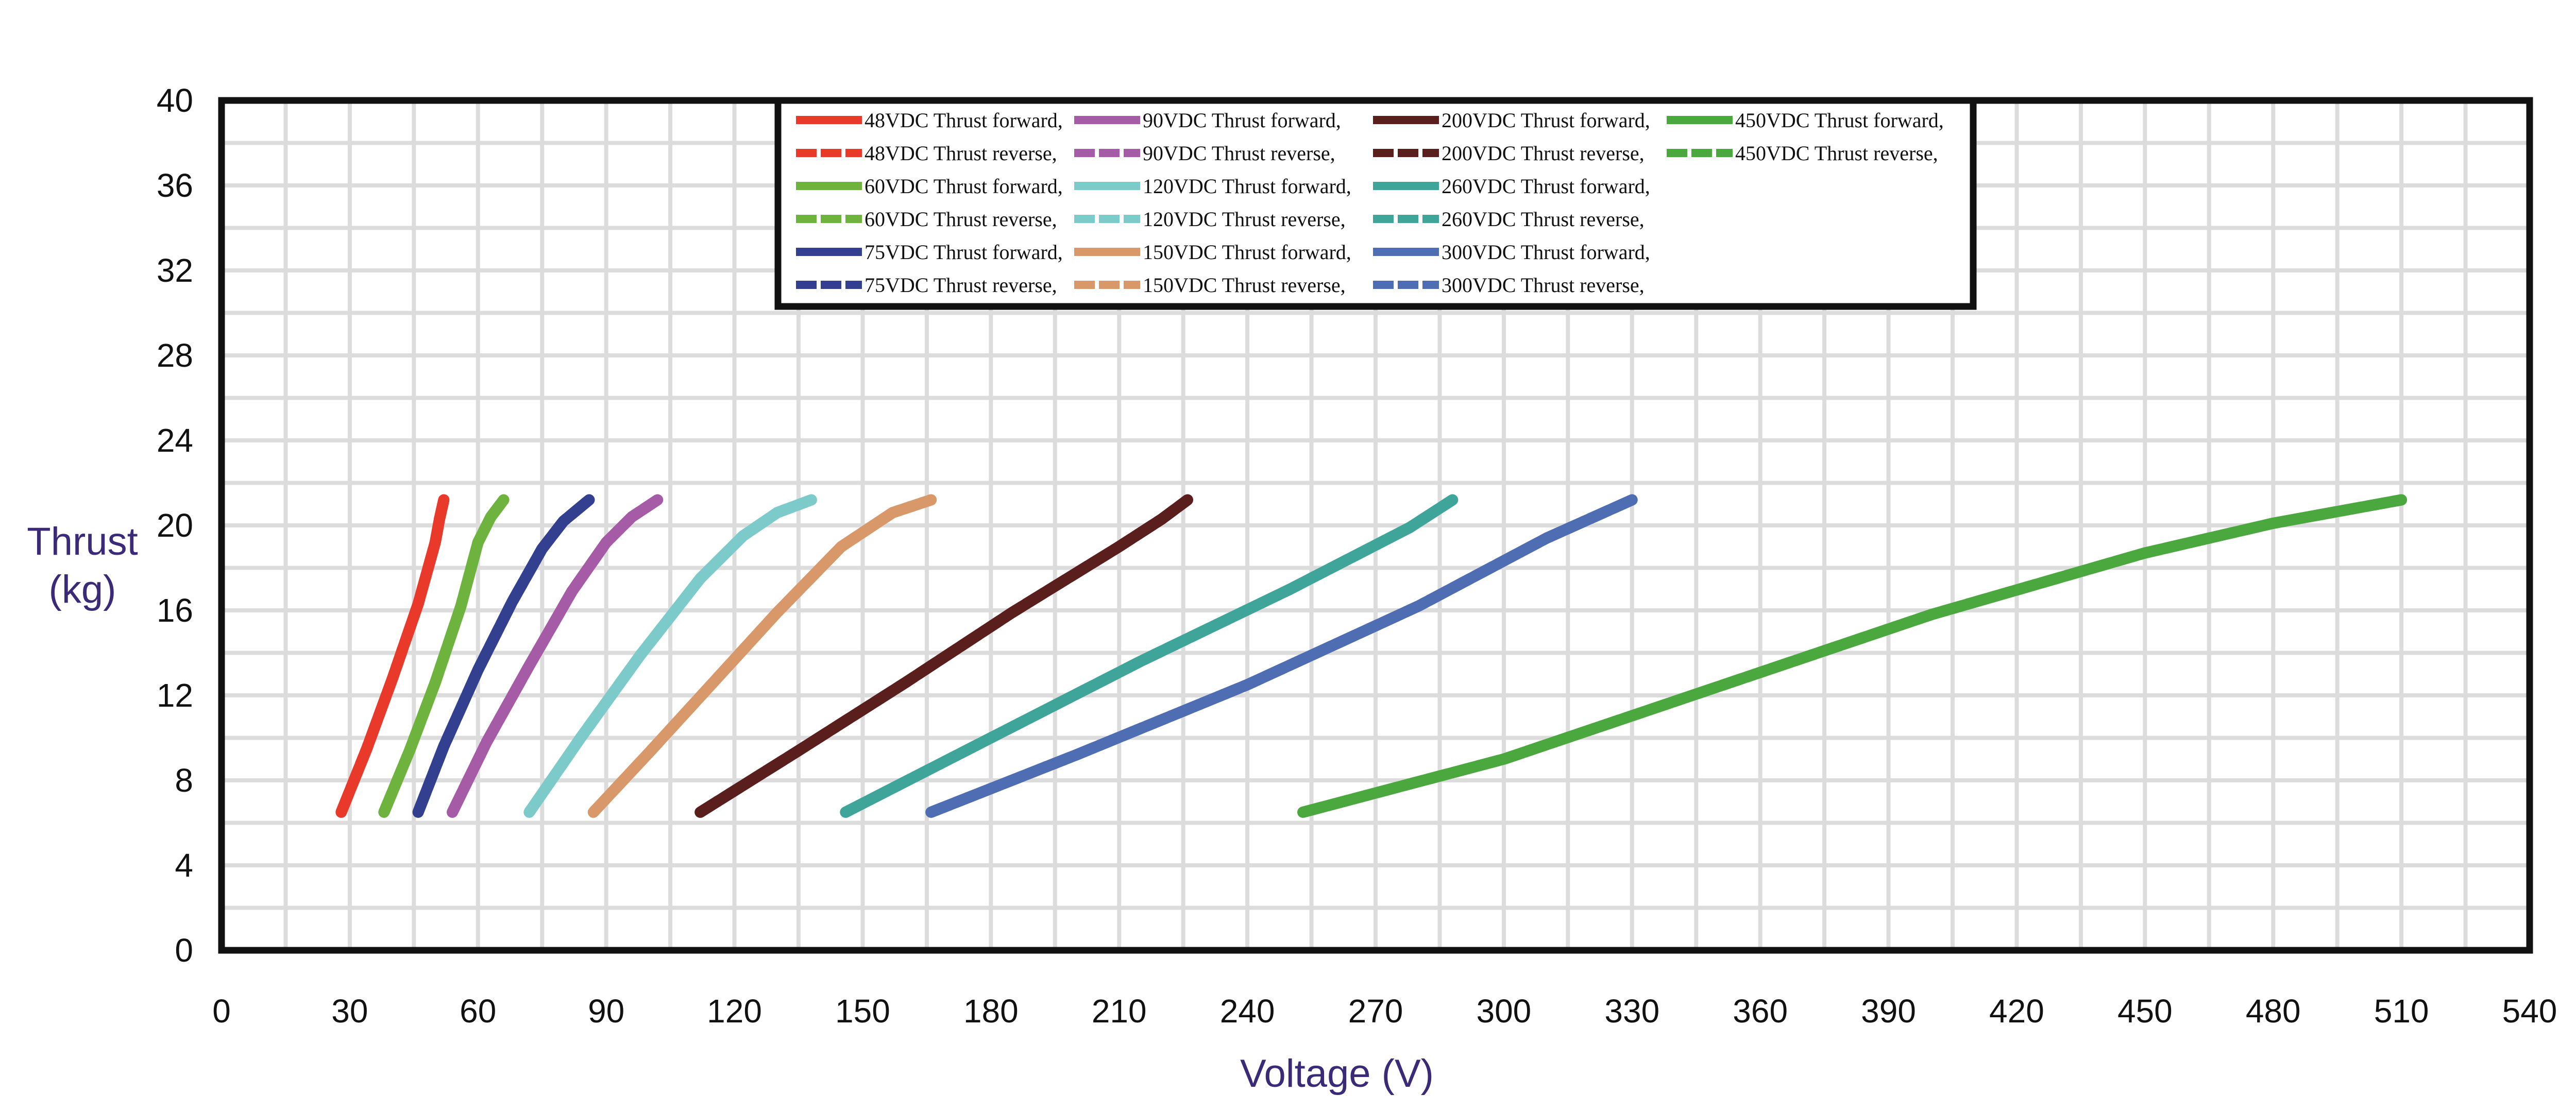 Image resolution: width=2576 pixels, height=1111 pixels. I want to click on x-tick-label: 420, so click(2016, 1012).